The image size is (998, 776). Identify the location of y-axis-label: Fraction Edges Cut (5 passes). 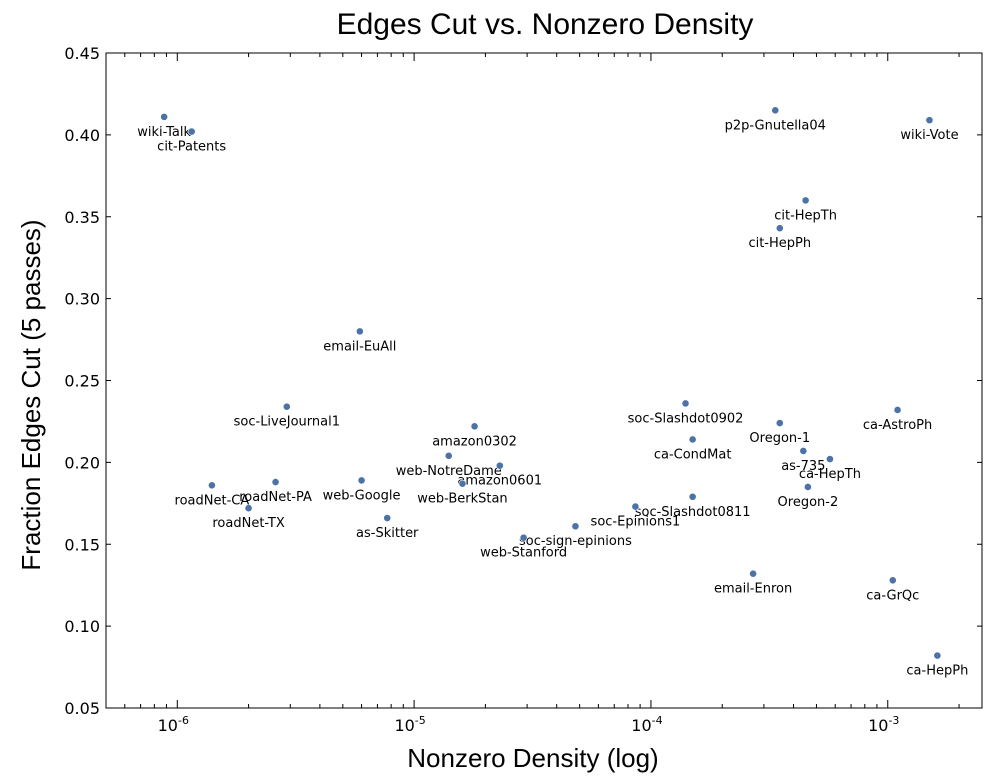
(31, 394).